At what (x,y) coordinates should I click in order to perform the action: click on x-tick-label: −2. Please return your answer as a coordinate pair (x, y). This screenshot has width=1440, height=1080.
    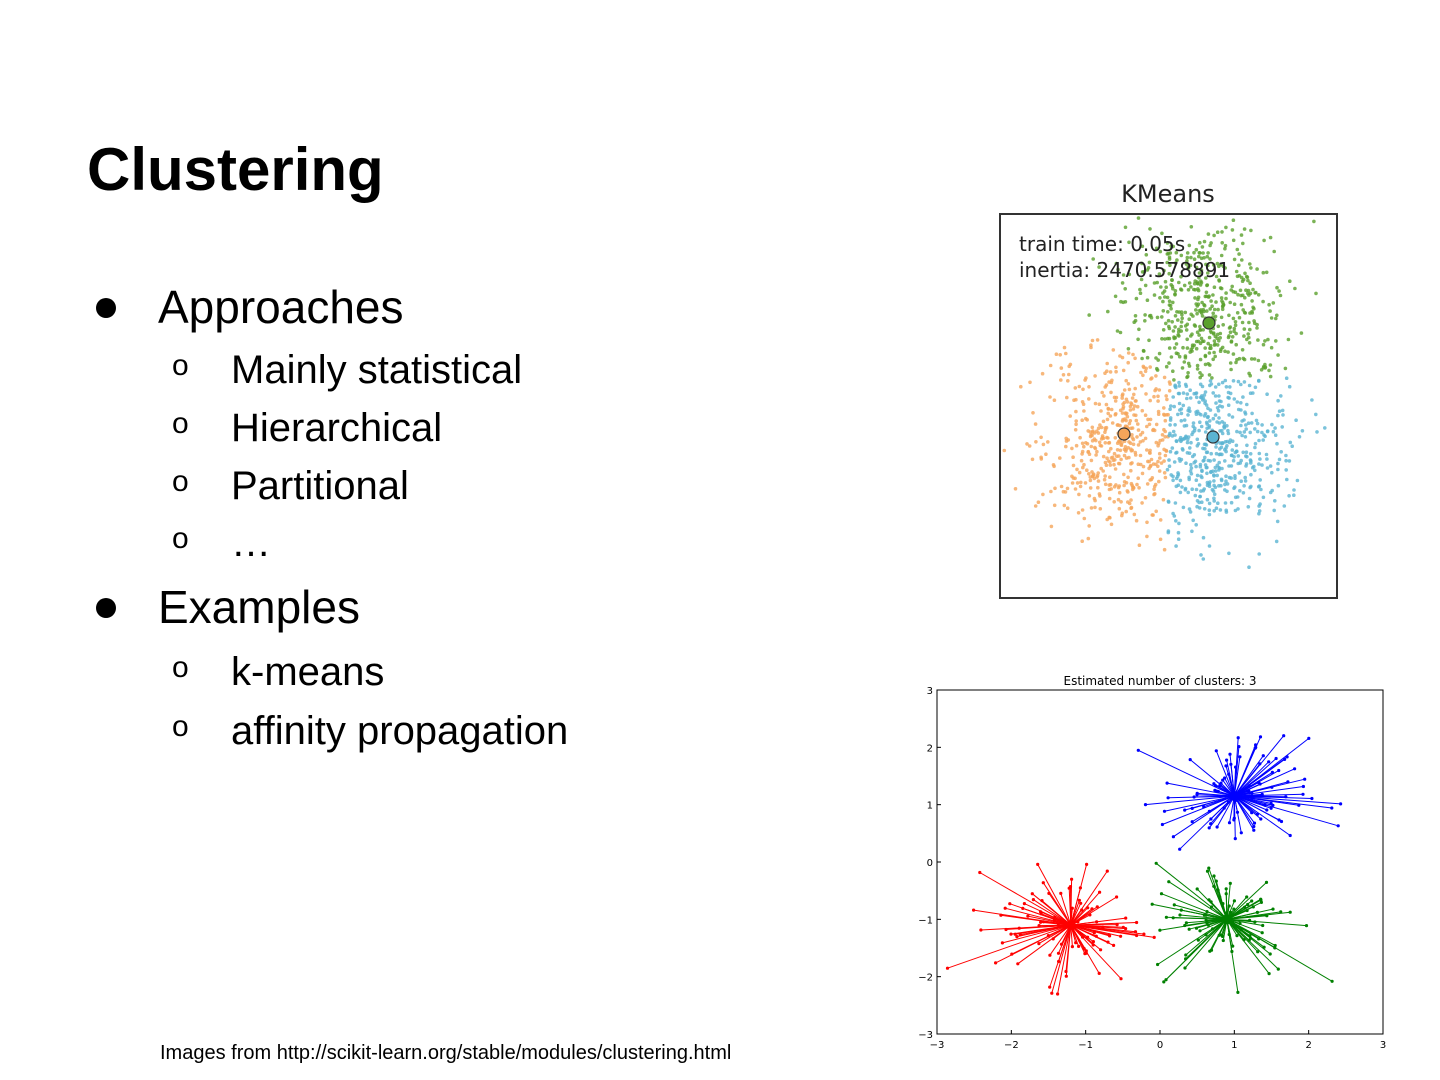
    Looking at the image, I should click on (1011, 1045).